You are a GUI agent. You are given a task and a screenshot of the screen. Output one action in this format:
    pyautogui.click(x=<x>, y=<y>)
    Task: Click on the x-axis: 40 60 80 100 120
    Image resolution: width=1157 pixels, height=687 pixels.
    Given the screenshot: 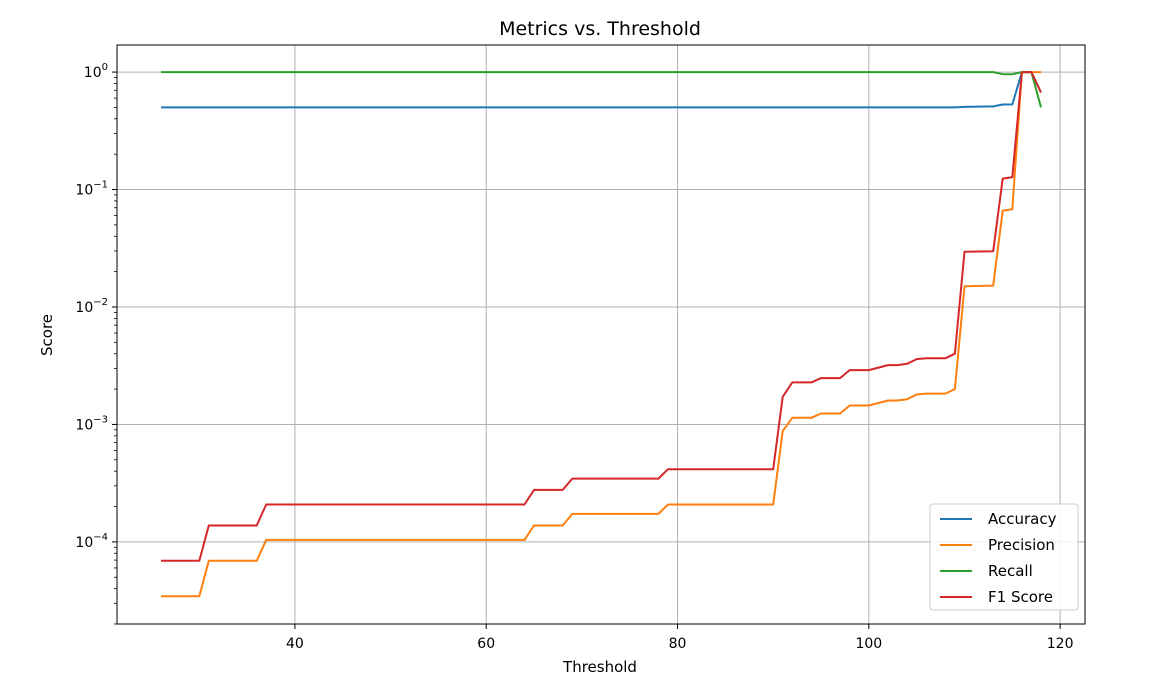 What is the action you would take?
    pyautogui.click(x=679, y=638)
    